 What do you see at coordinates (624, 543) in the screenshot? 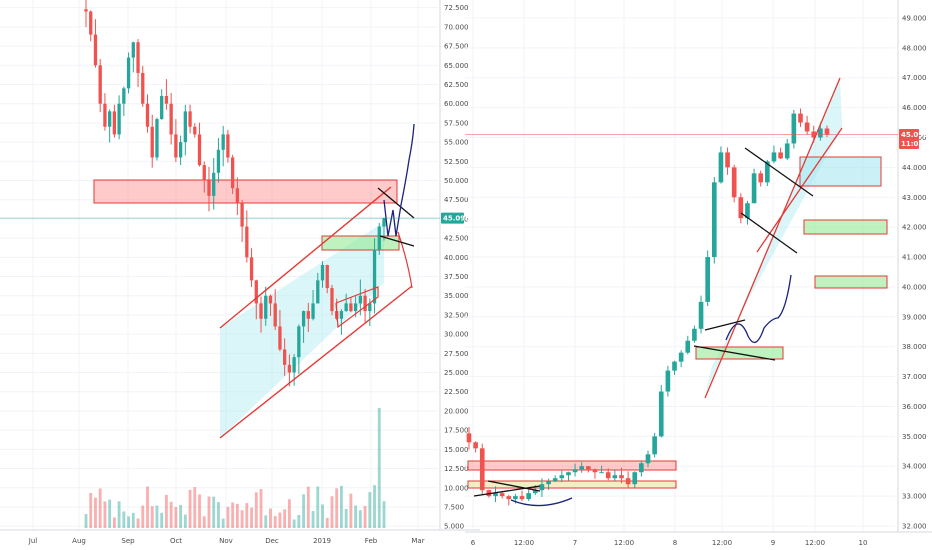
I see `x-tick-label: 12:00` at bounding box center [624, 543].